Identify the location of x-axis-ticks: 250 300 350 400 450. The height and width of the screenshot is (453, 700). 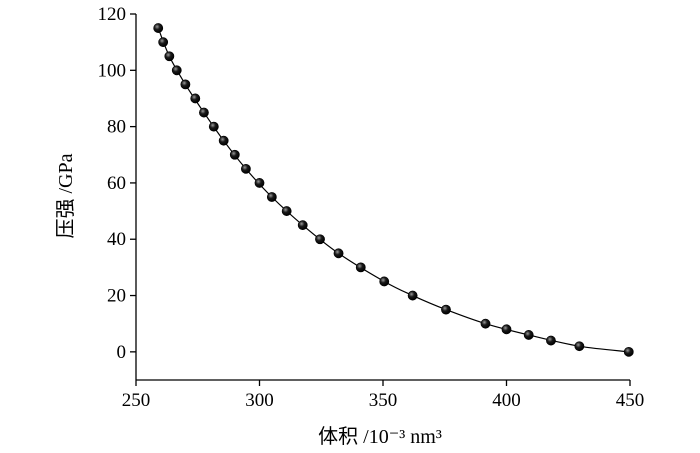
(383, 395).